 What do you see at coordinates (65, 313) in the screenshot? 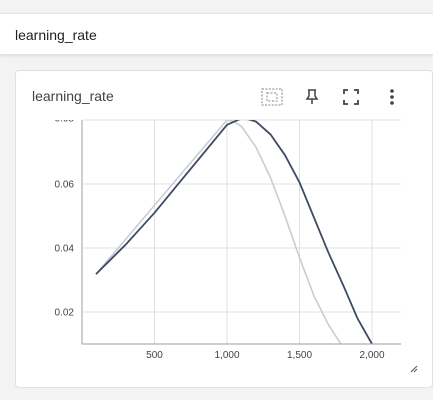
I see `y-tick-label: 0.02` at bounding box center [65, 313].